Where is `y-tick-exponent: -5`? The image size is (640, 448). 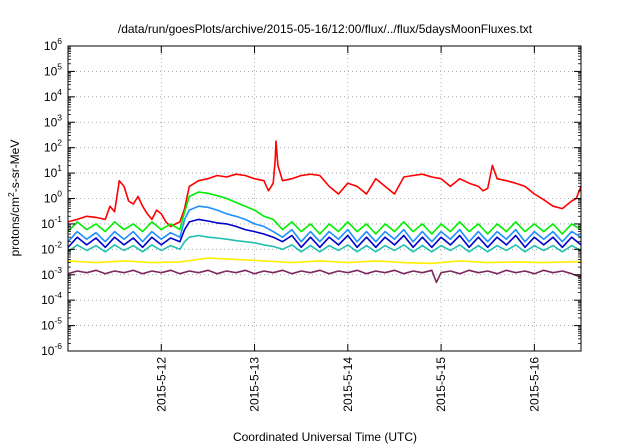
y-tick-exponent: -5 is located at coordinates (58, 321).